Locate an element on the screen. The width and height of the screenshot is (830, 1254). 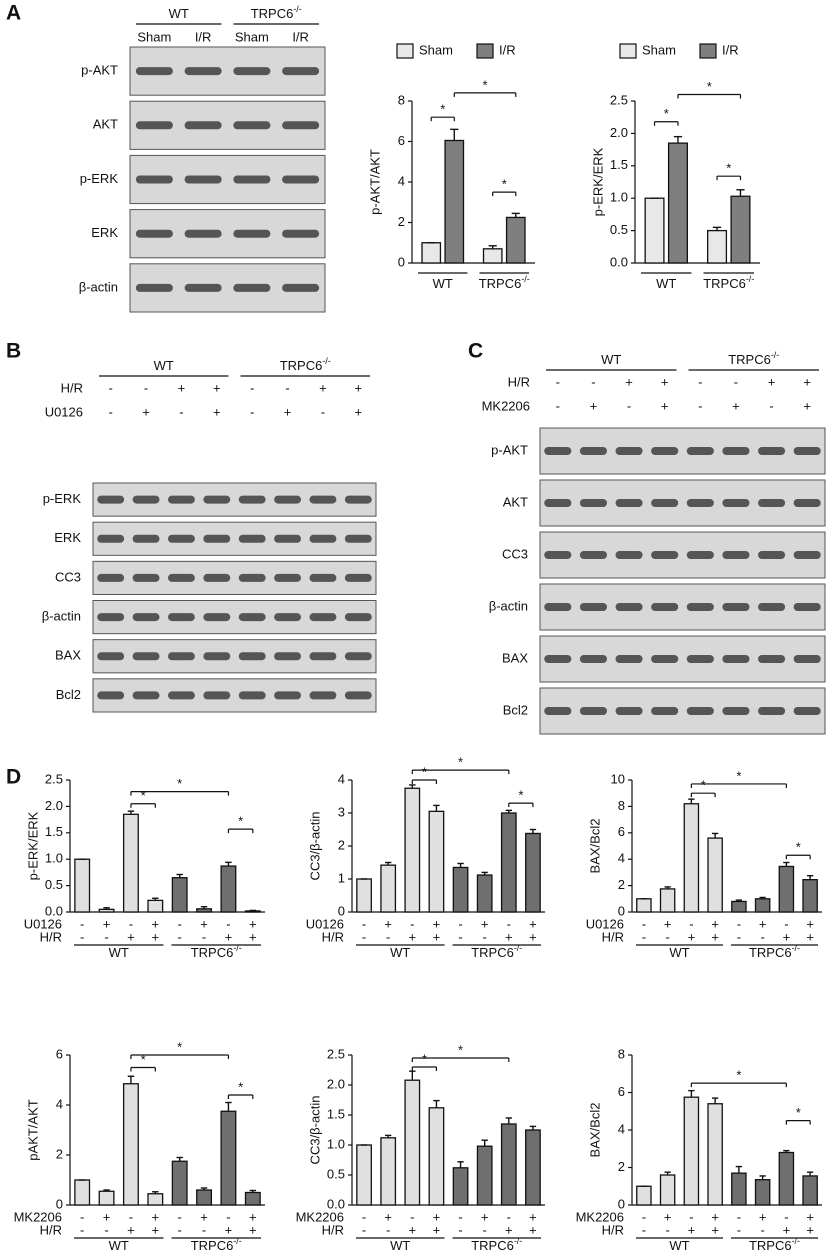
panel-letter: D is located at coordinates (13, 777).